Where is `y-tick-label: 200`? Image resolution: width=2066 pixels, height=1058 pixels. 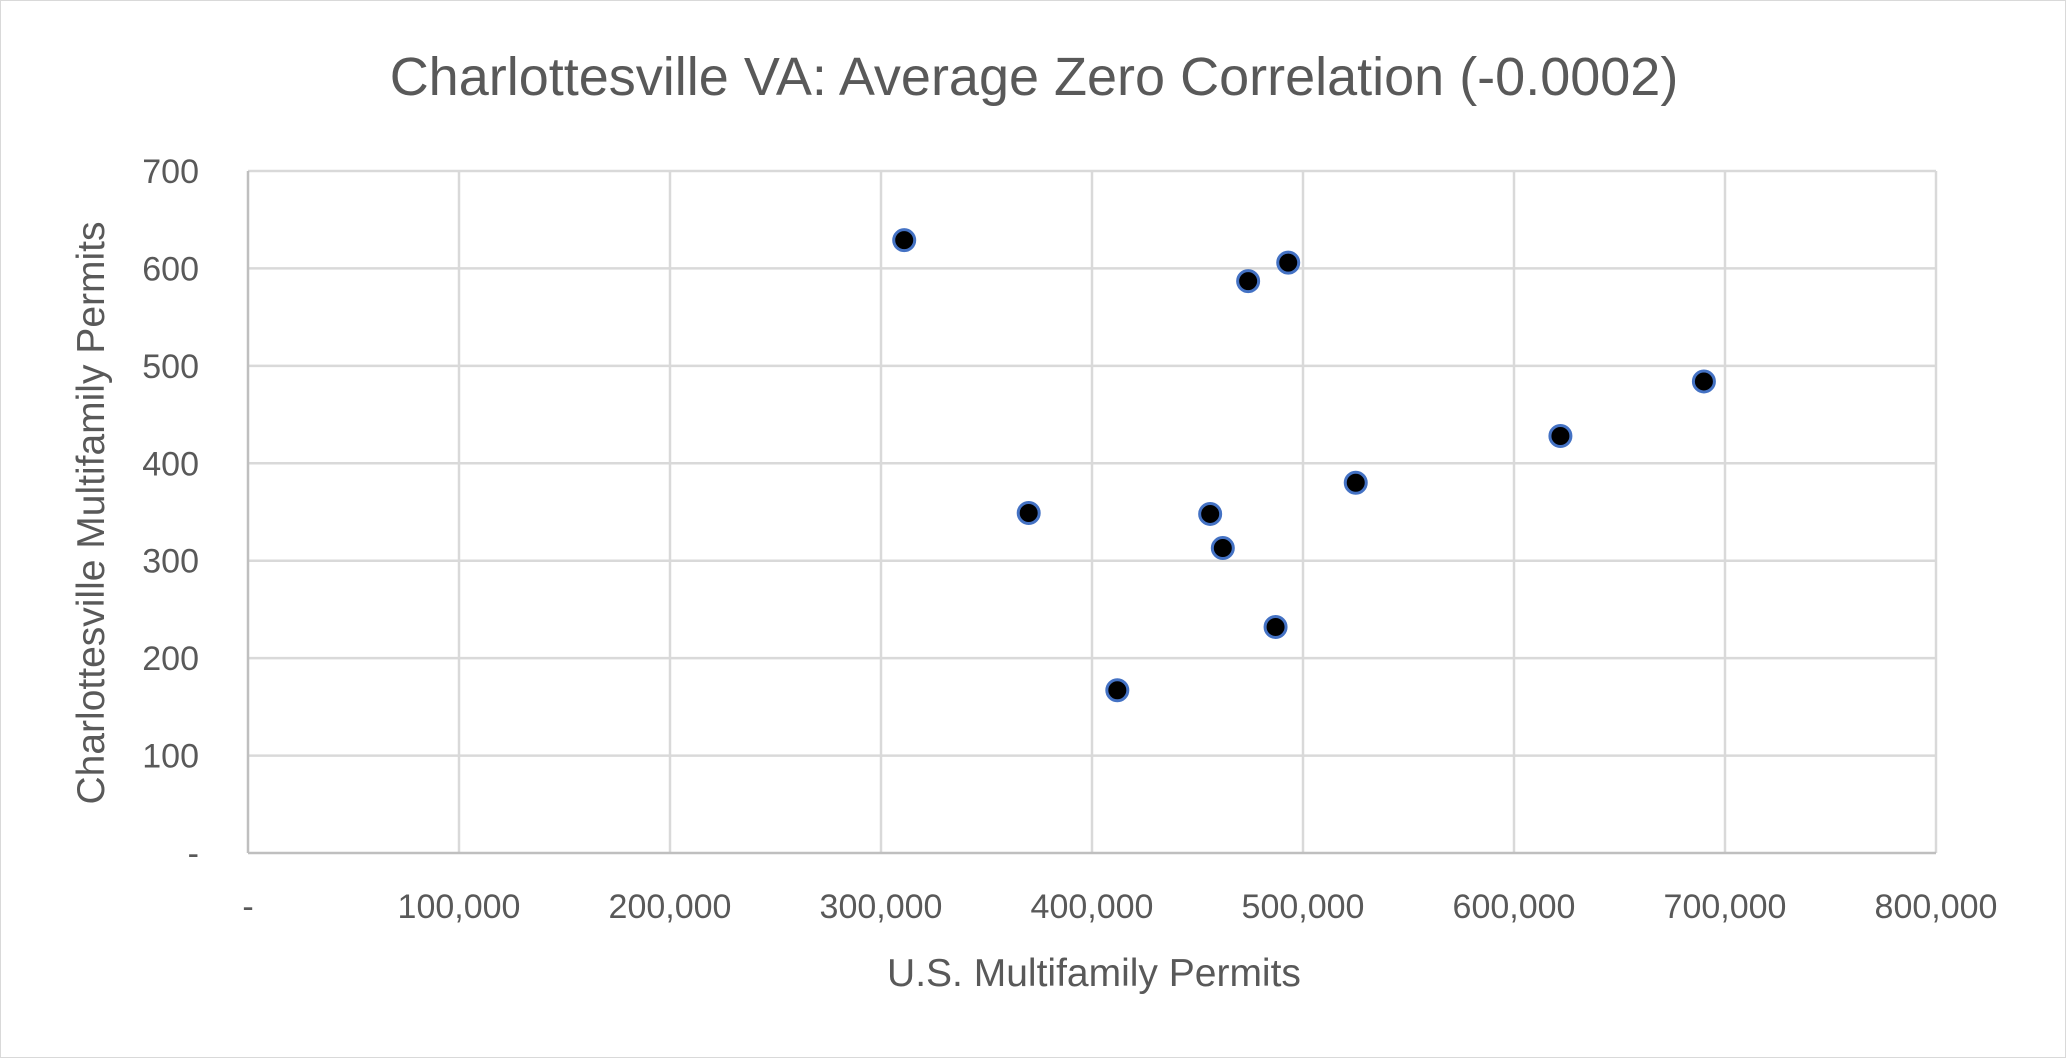
y-tick-label: 200 is located at coordinates (170, 659).